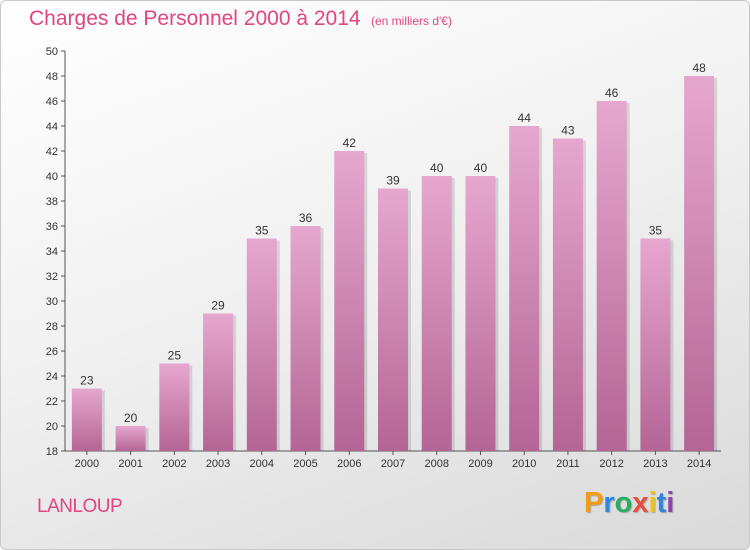  I want to click on logo-letter: t, so click(661, 503).